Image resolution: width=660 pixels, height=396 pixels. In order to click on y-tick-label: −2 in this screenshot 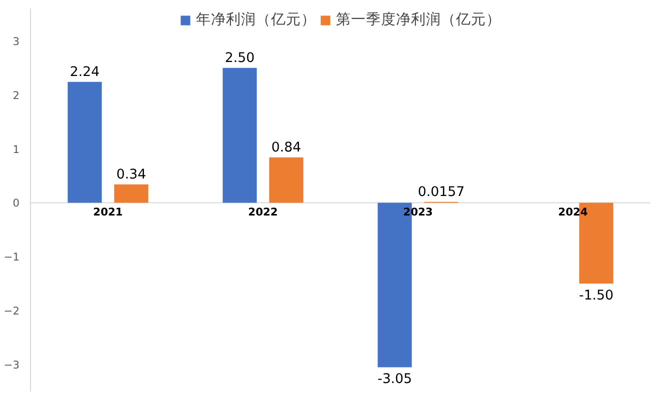, I will do `click(12, 311)`.